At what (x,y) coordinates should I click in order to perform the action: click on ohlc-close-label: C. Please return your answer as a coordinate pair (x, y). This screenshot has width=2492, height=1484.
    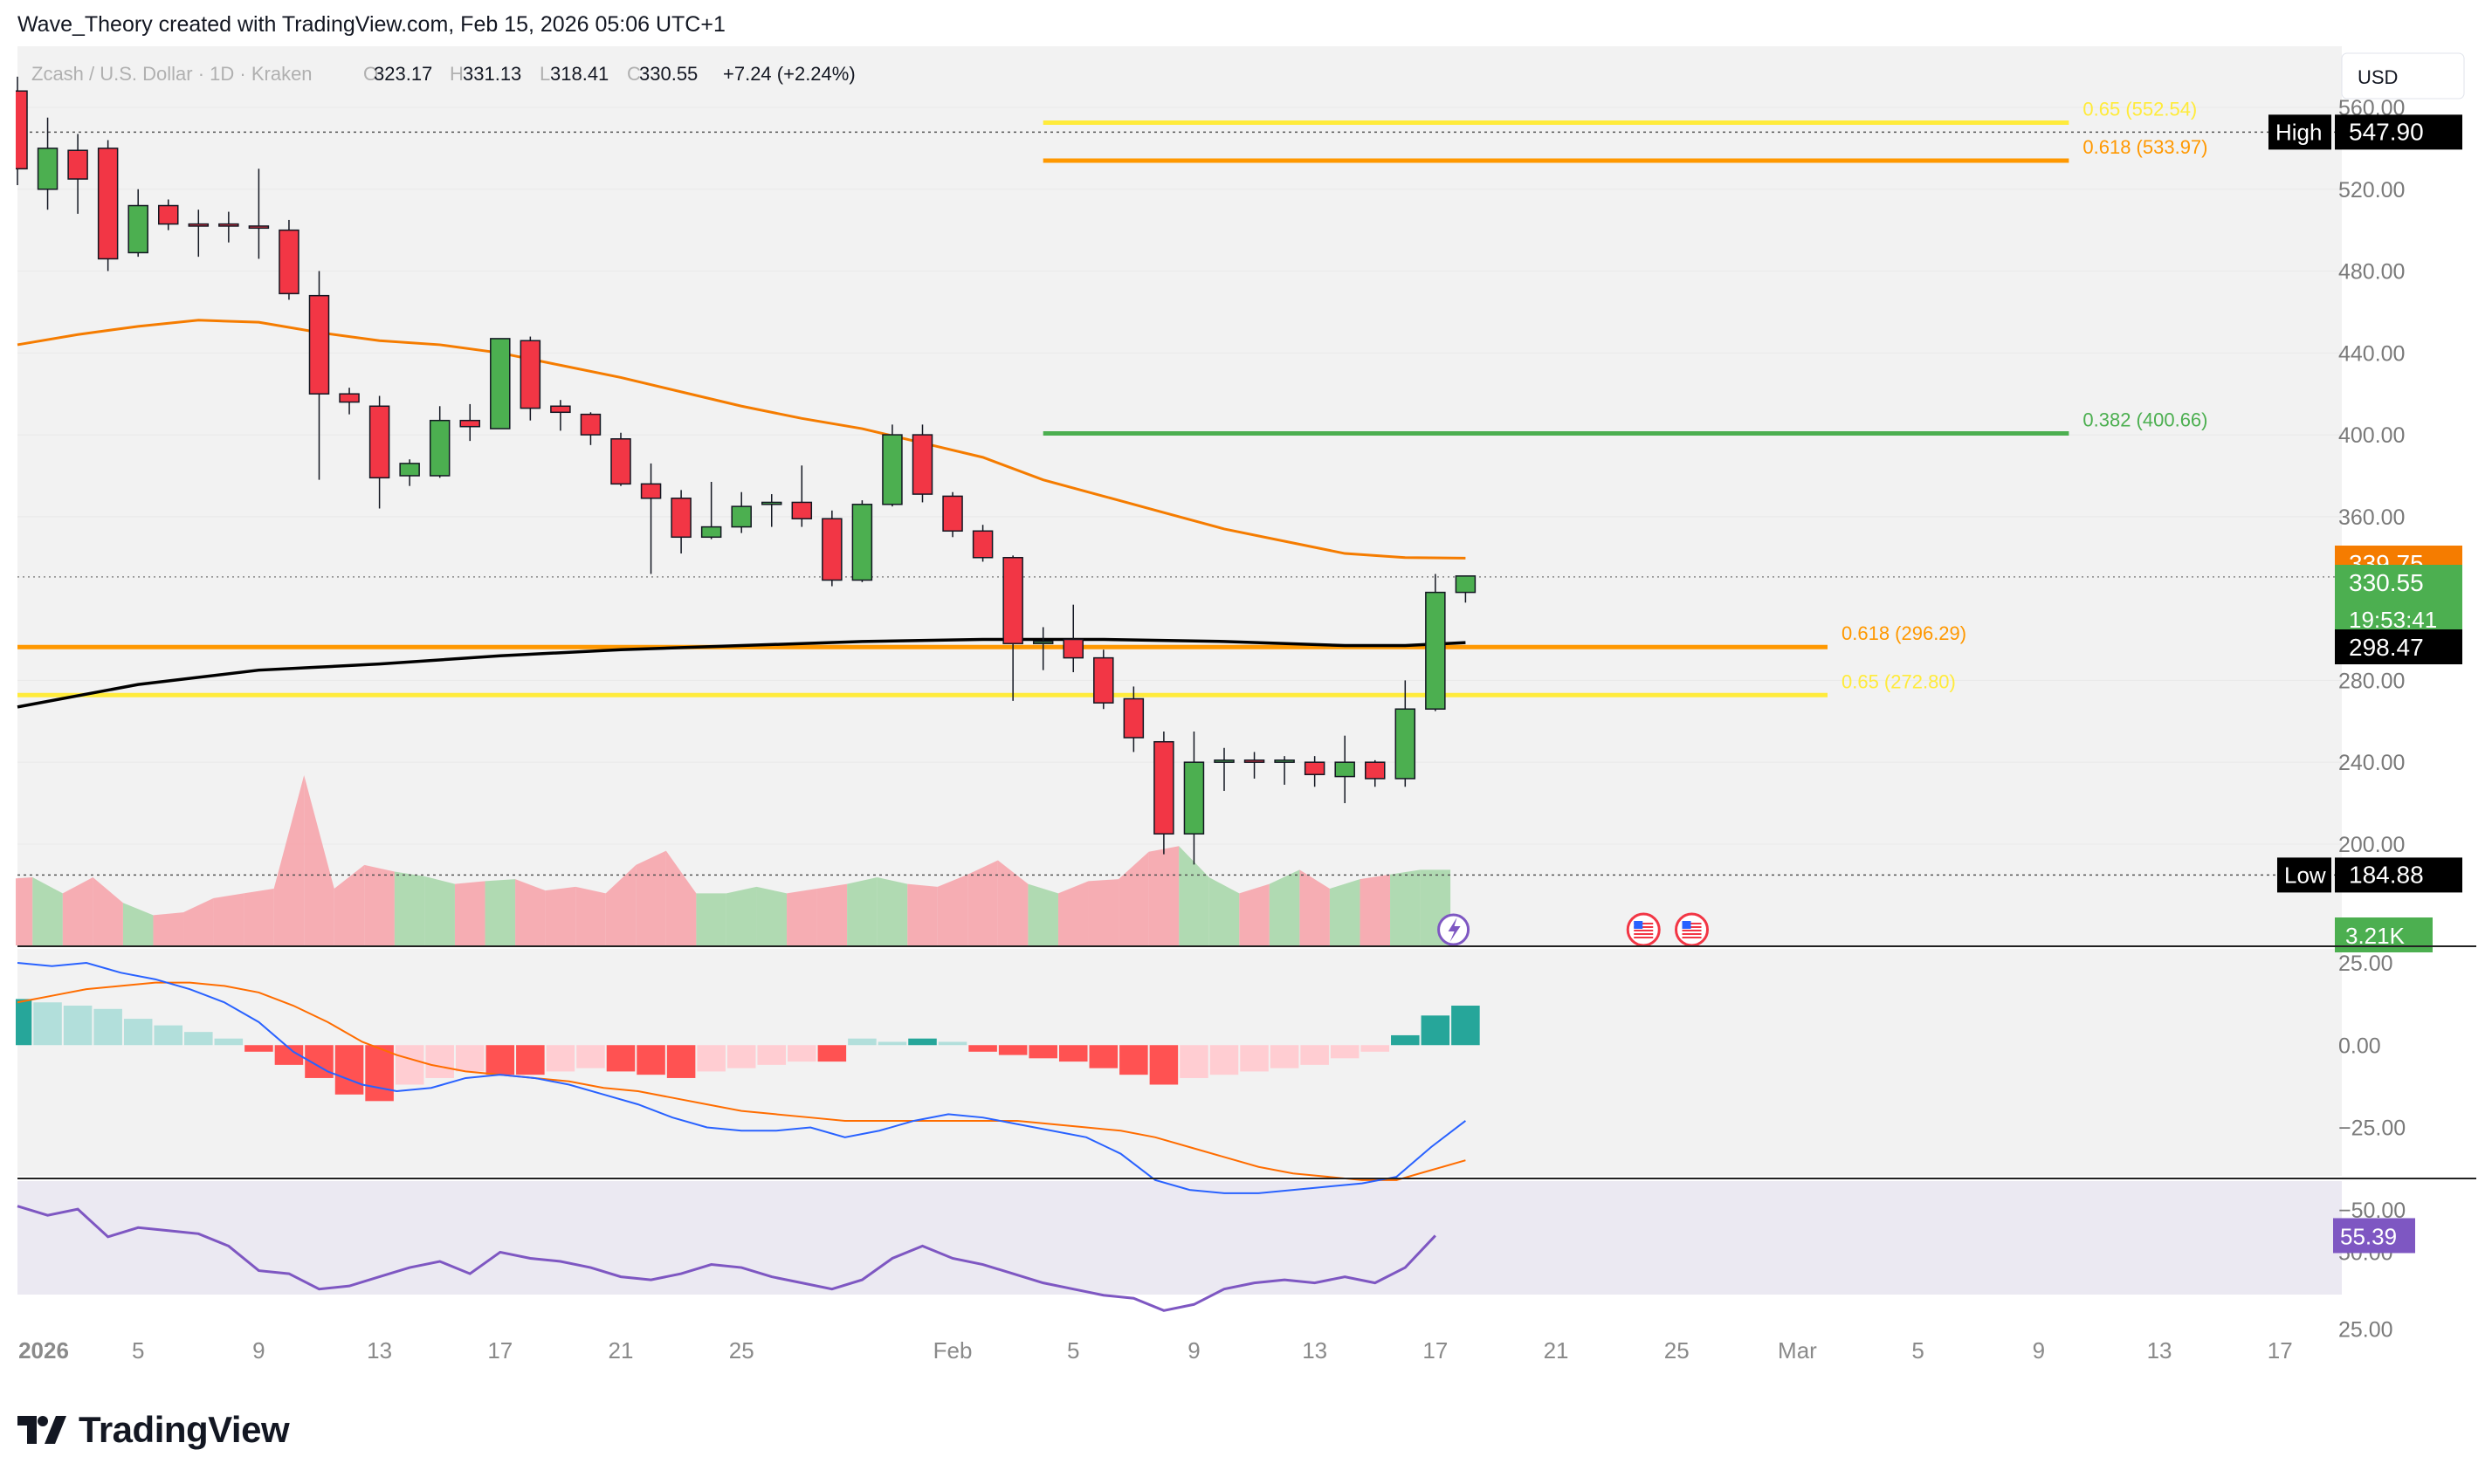
    Looking at the image, I should click on (634, 74).